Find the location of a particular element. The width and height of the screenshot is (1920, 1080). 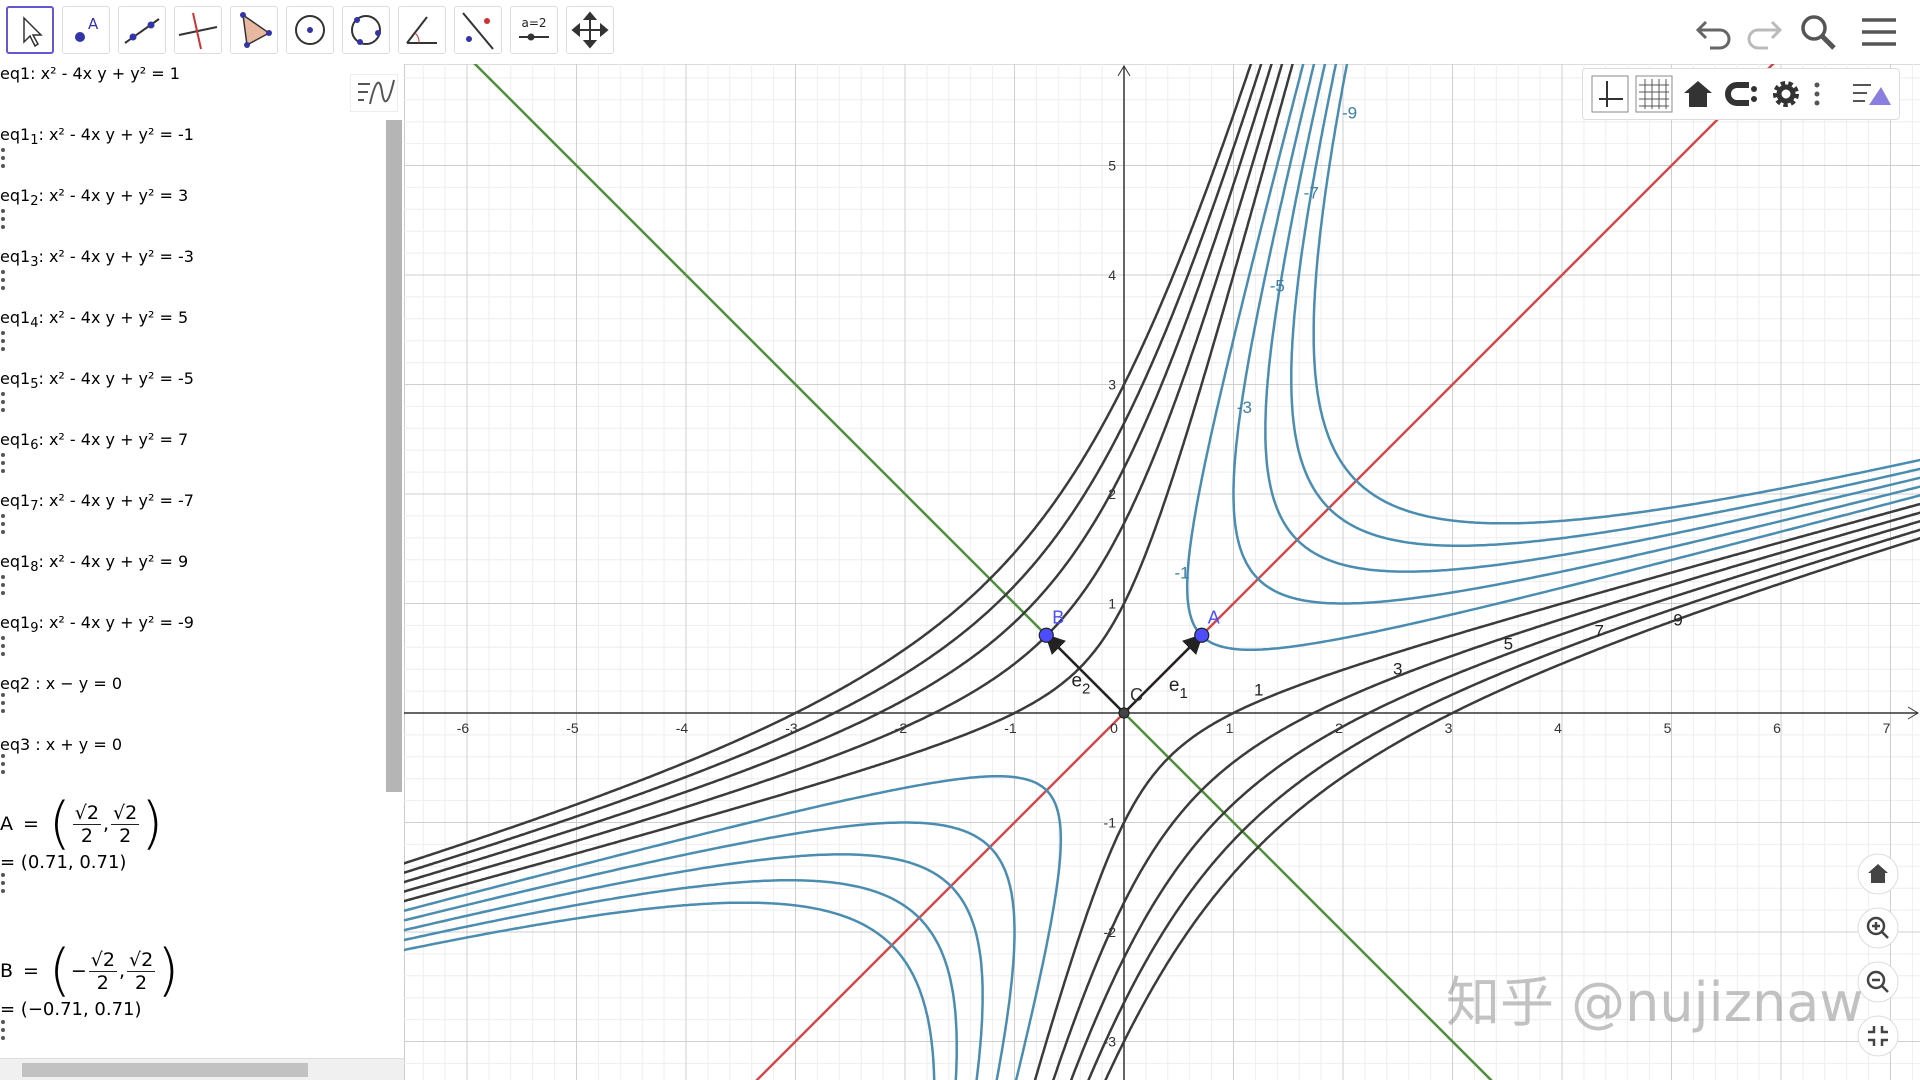

algebra-item: eq3 : x + y = 0 is located at coordinates (202, 765).